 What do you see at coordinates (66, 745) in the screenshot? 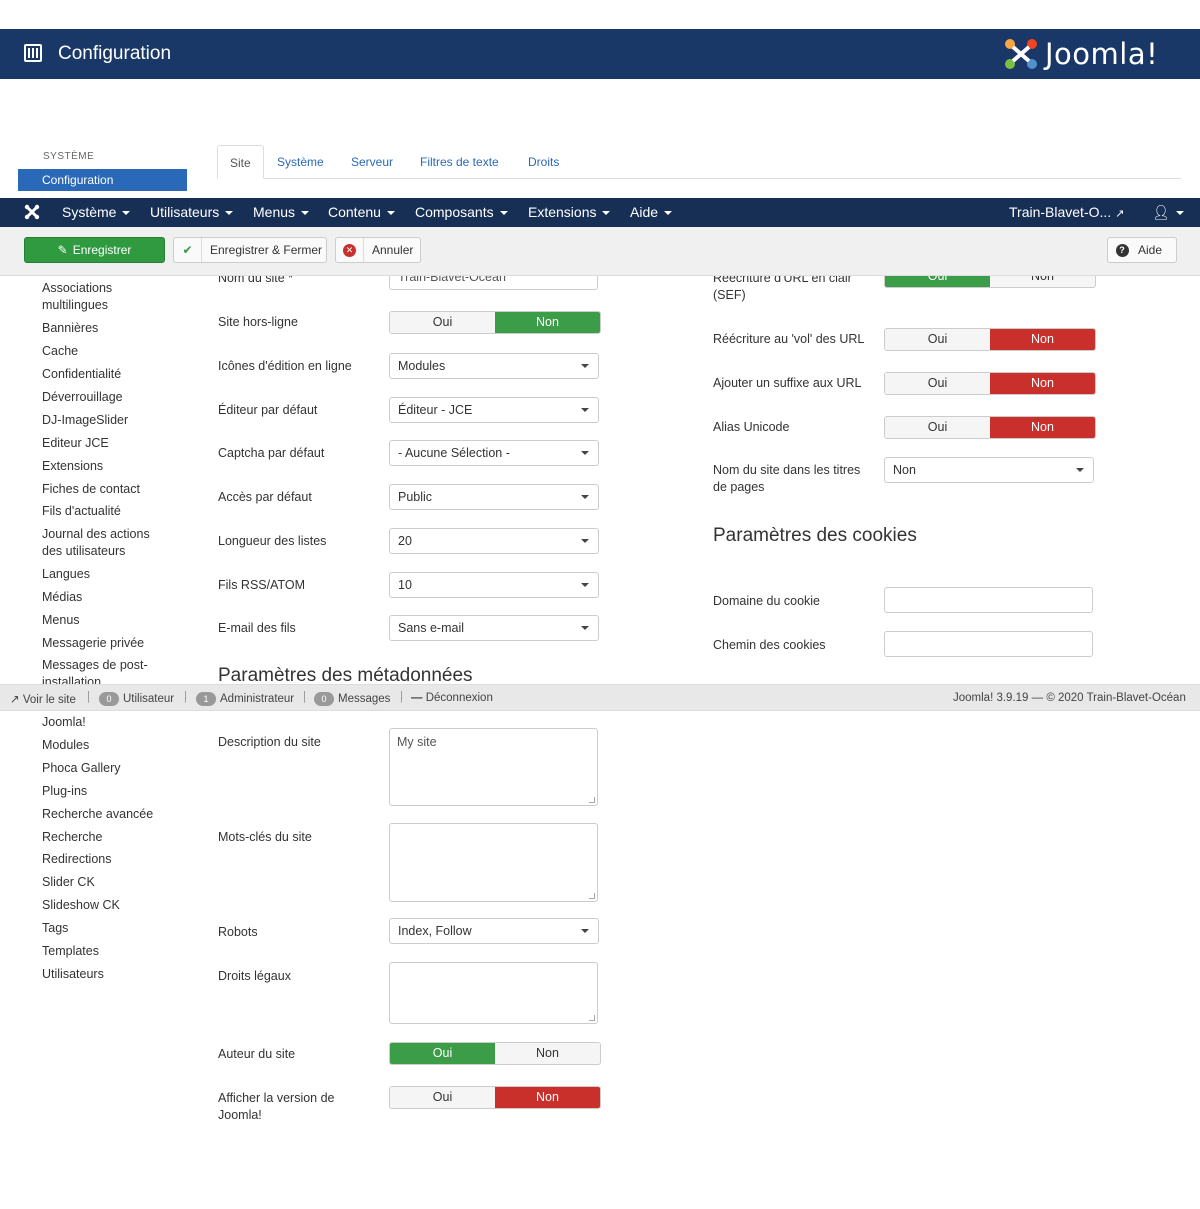
I see `sidebar-item: Modules` at bounding box center [66, 745].